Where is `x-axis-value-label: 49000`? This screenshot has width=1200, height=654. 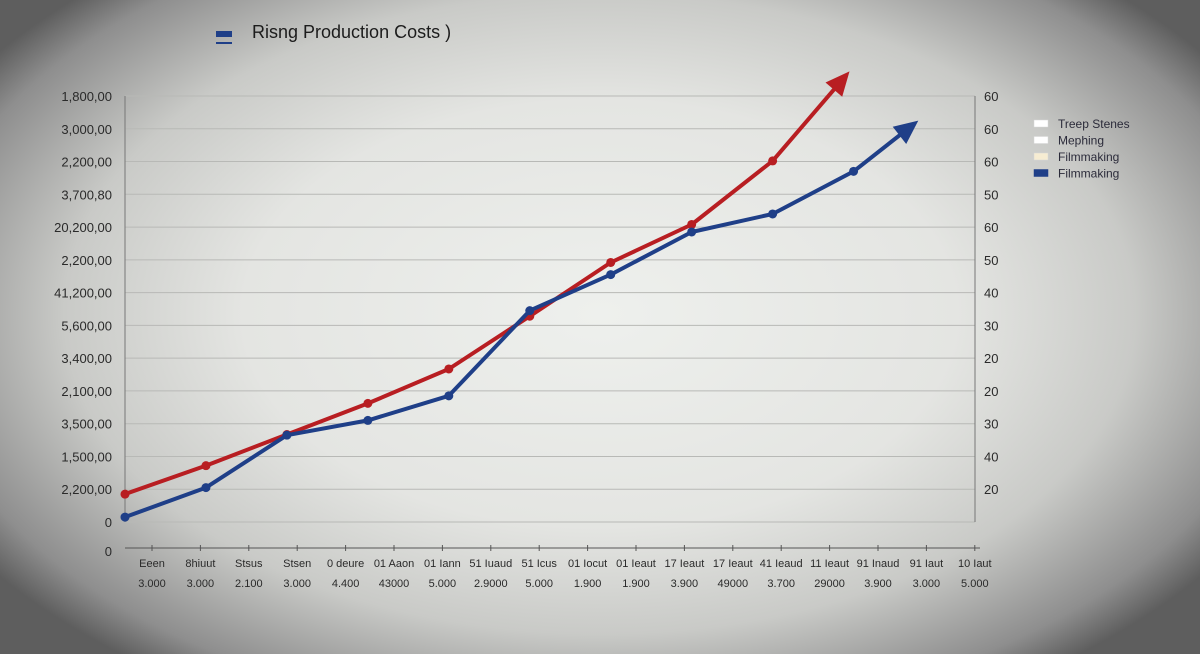
x-axis-value-label: 49000 is located at coordinates (733, 584).